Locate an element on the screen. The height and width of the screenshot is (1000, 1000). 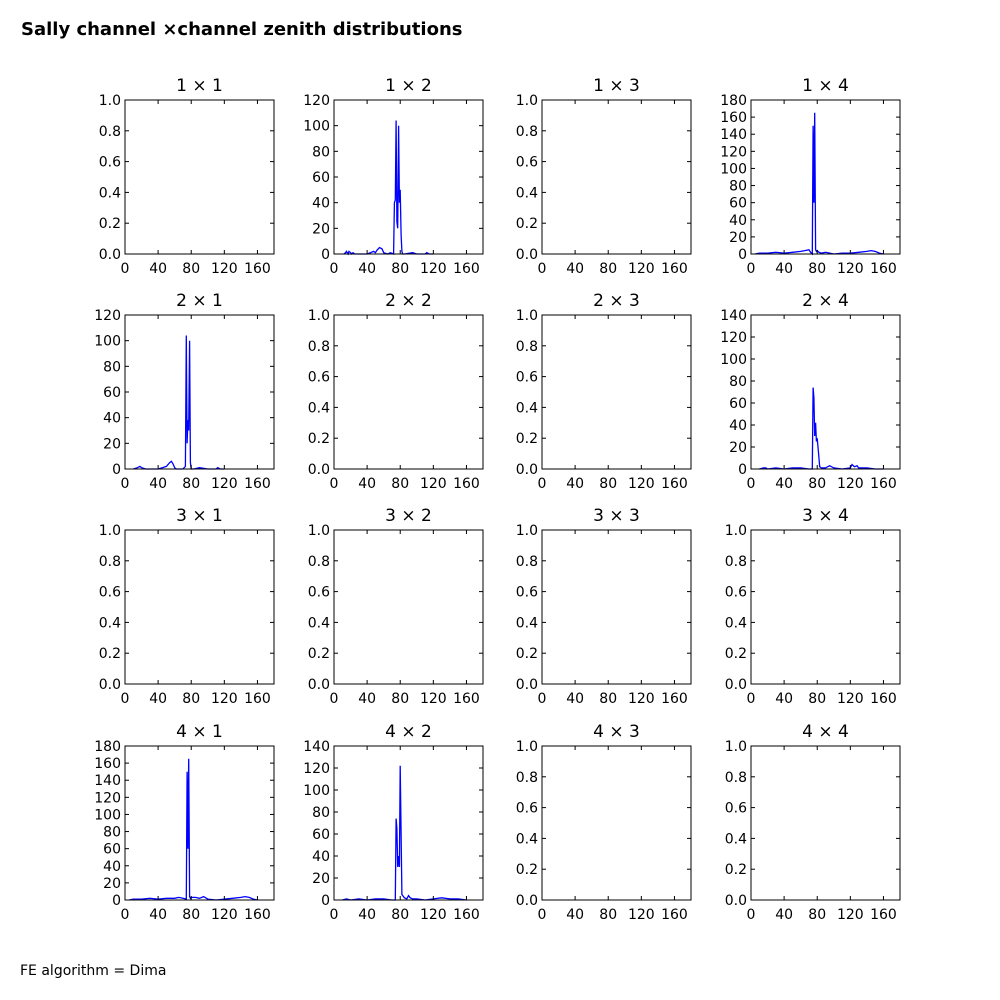
y-tick-label: 120 is located at coordinates (733, 338).